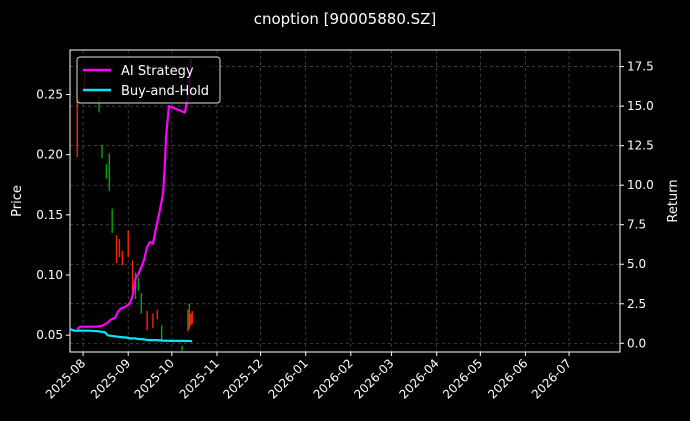 The image size is (690, 421). Describe the element at coordinates (373, 378) in the screenshot. I see `x-tick-label: 2026-03` at that location.